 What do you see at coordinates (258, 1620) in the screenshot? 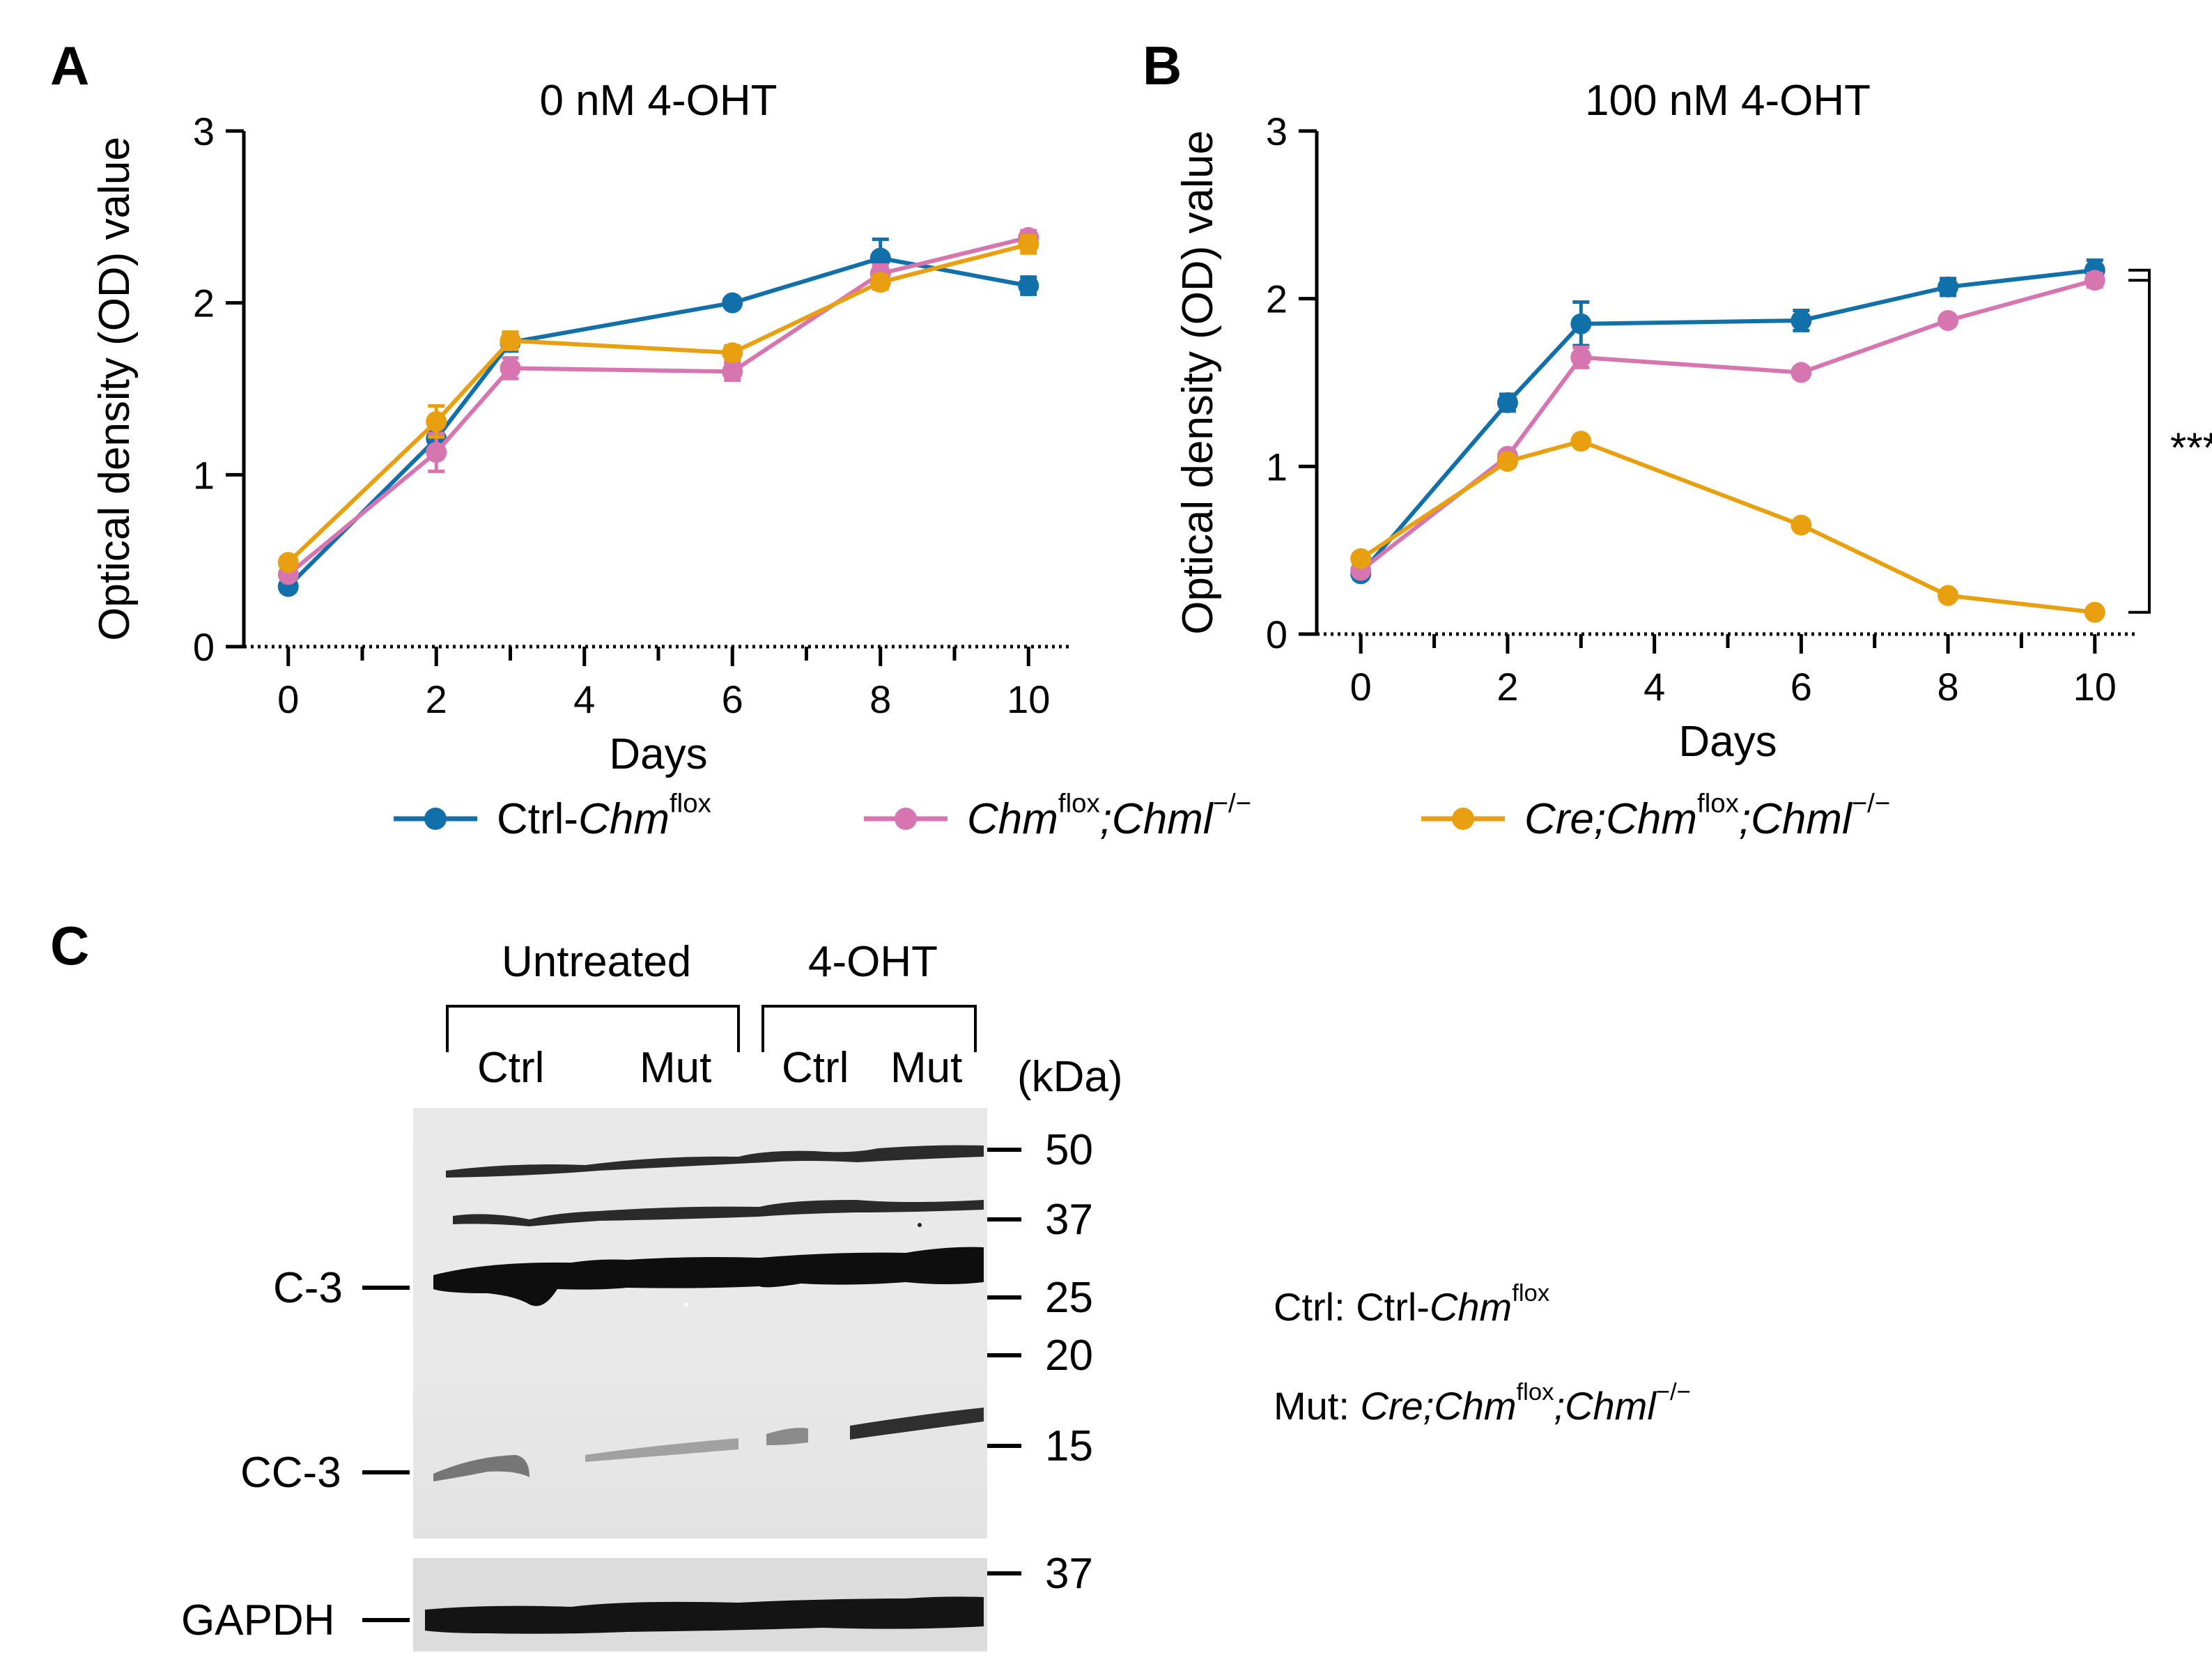
I see `band-label-gapdh: GAPDH` at bounding box center [258, 1620].